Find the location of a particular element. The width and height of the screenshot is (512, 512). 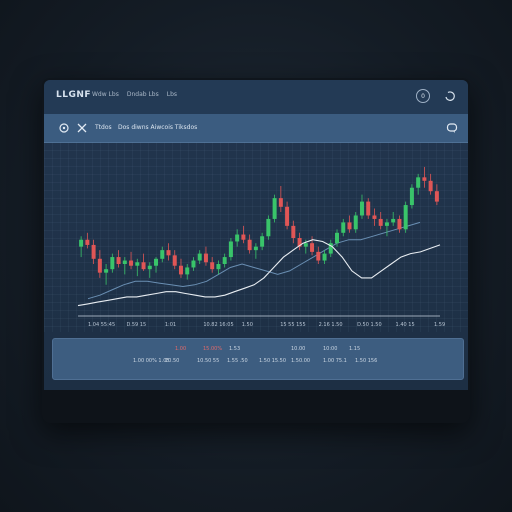

chat-icon is located at coordinates (452, 128).